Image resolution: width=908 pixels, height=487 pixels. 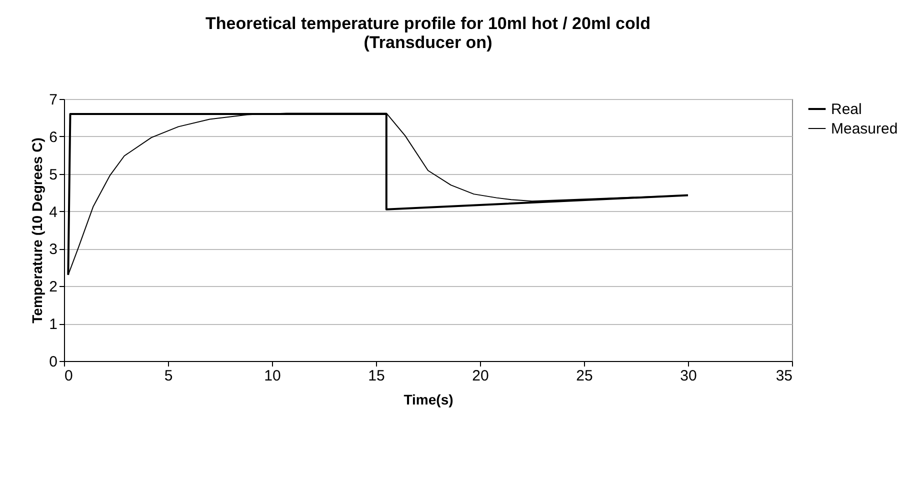 What do you see at coordinates (688, 376) in the screenshot?
I see `x-tick-label: 30` at bounding box center [688, 376].